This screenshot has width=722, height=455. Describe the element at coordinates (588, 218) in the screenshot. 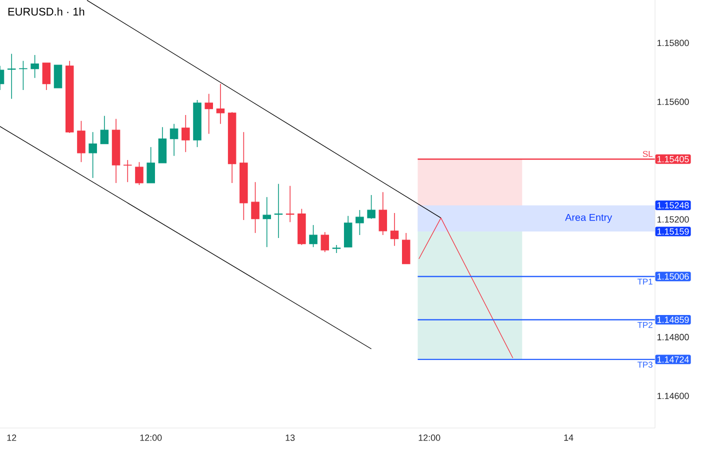

I see `band-label: Area Entry` at that location.